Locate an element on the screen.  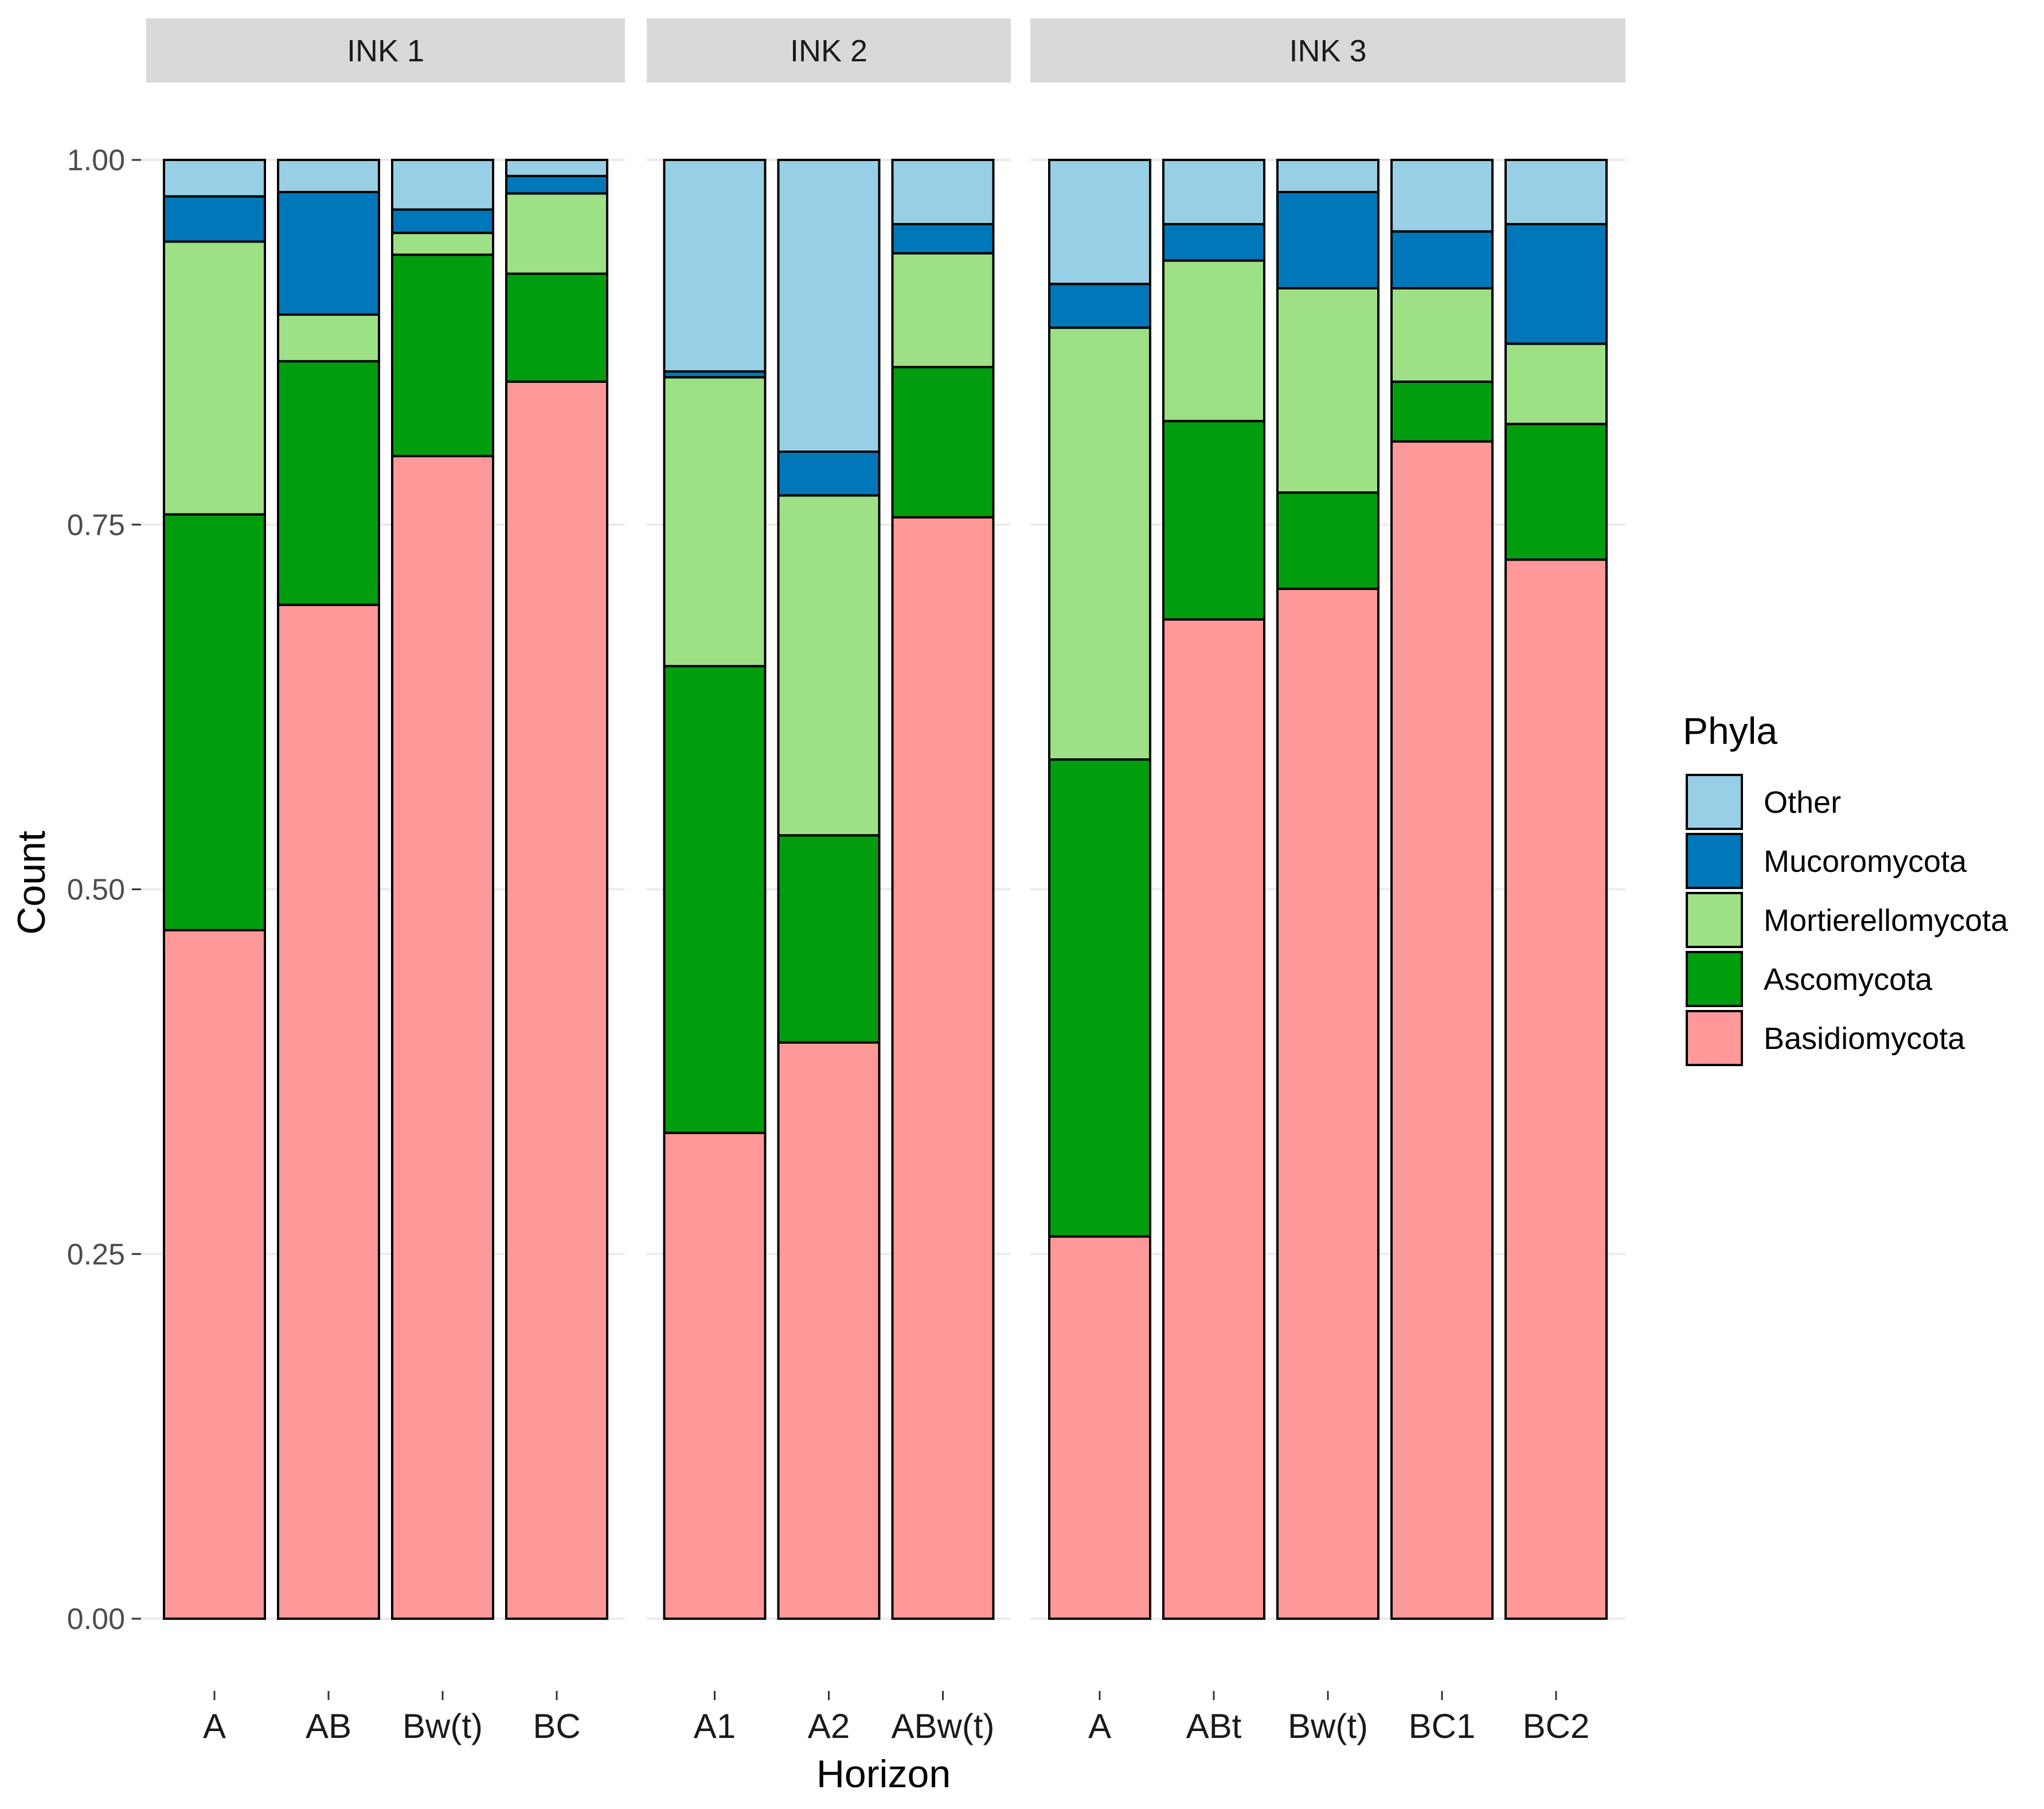
legend-label-mortierellomycota: Mortierellomycota is located at coordinates (1886, 920).